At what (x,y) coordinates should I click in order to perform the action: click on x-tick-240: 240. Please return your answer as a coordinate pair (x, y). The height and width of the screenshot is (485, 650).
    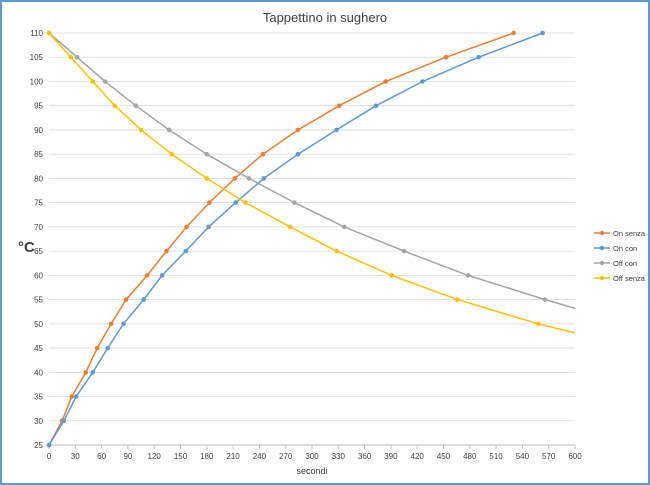
    Looking at the image, I should click on (260, 456).